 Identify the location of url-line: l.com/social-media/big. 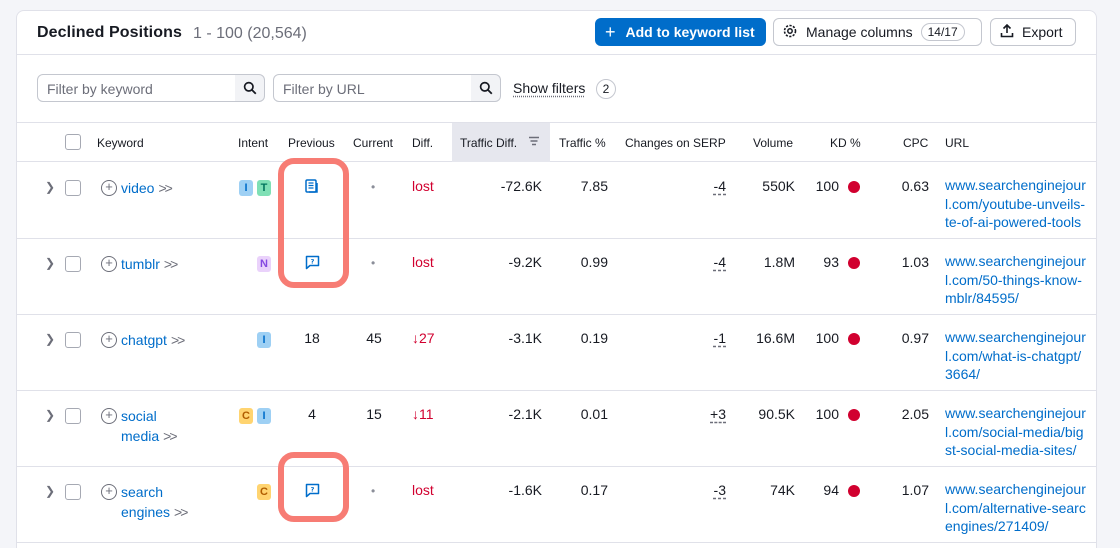
(1021, 432).